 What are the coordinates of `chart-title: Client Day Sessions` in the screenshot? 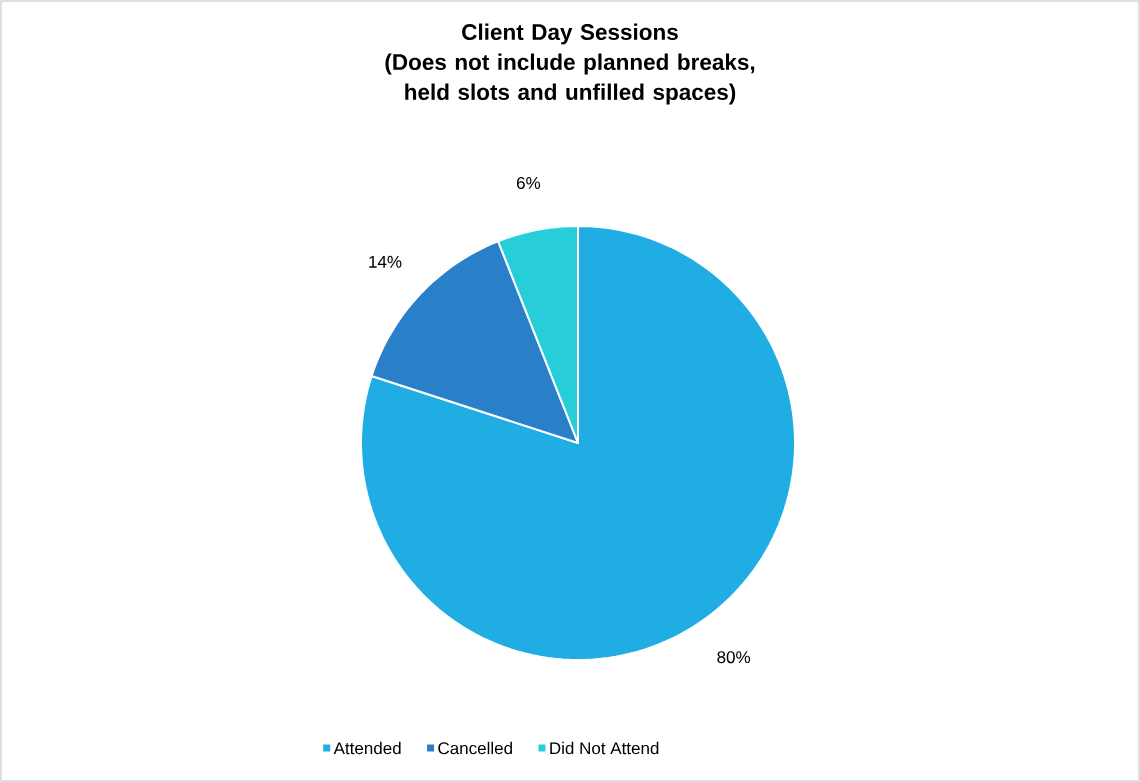 It's located at (570, 34).